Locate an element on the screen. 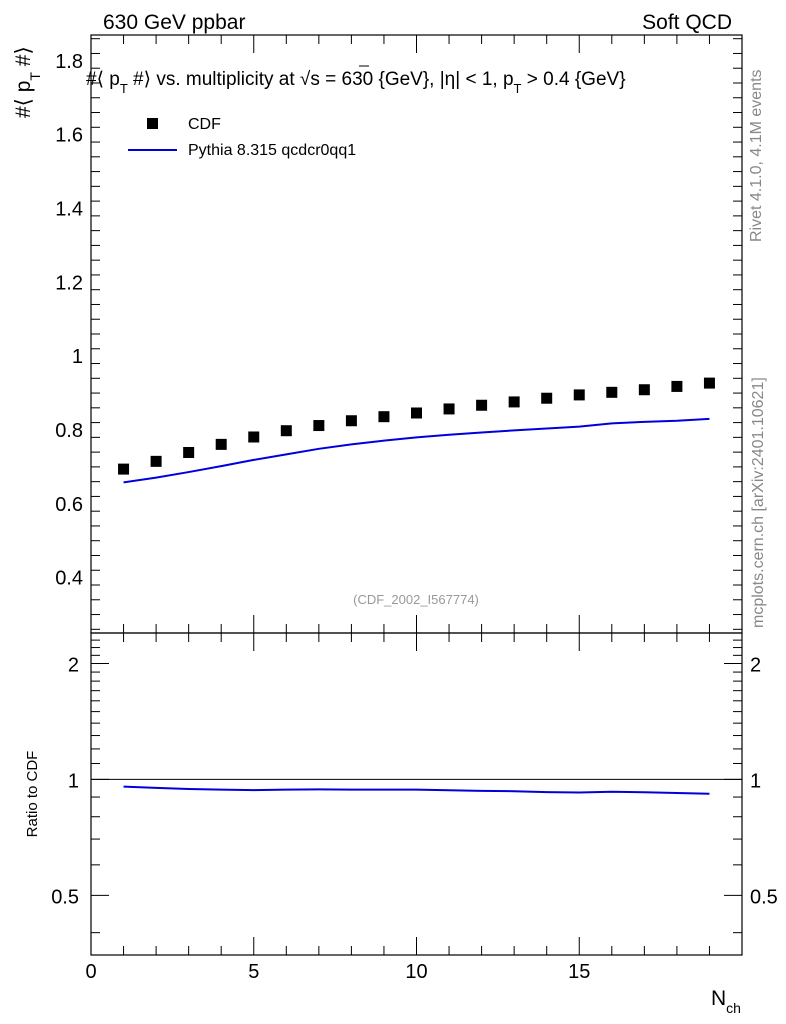 This screenshot has width=786, height=1024. ratio-y-tick-label: 1 is located at coordinates (73, 781).